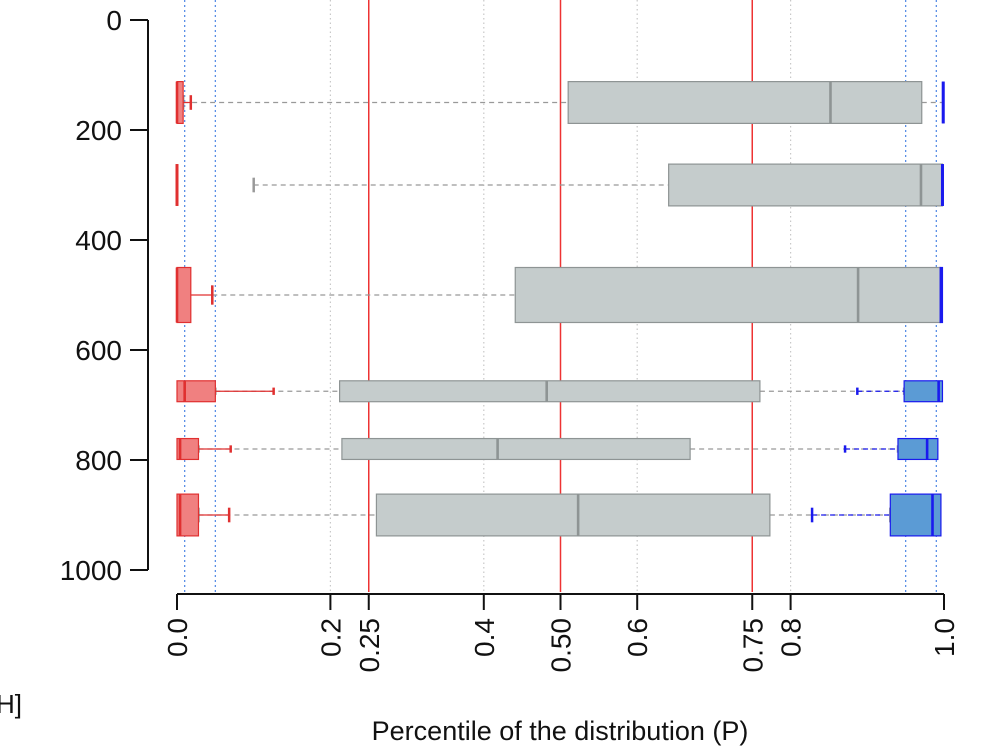  I want to click on row-5-low-box, so click(188, 449).